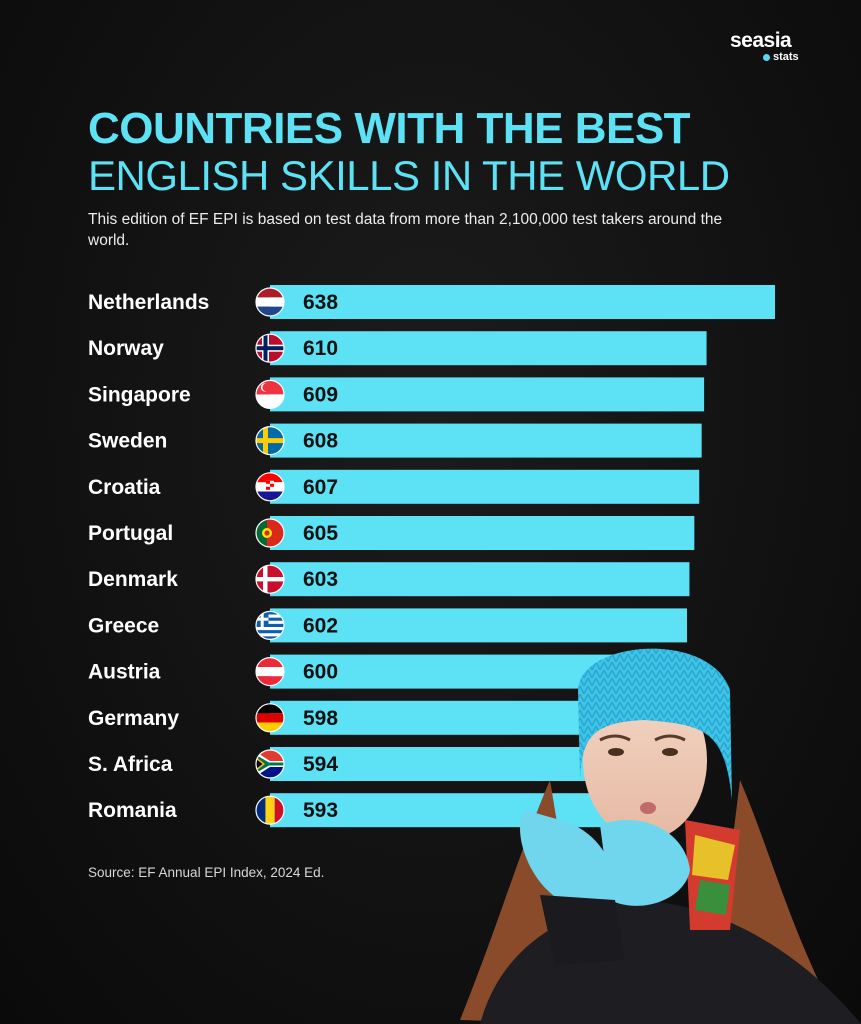  Describe the element at coordinates (320, 441) in the screenshot. I see `value-label: 608` at that location.